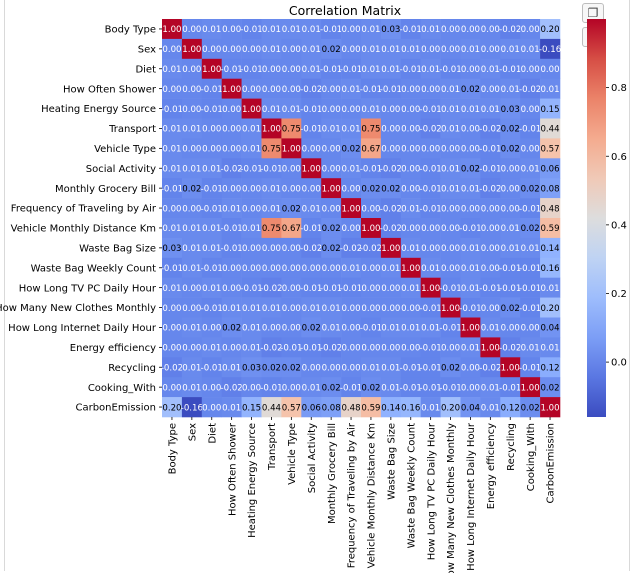 The image size is (633, 573). I want to click on chart-title: Correlation Matrix, so click(345, 10).